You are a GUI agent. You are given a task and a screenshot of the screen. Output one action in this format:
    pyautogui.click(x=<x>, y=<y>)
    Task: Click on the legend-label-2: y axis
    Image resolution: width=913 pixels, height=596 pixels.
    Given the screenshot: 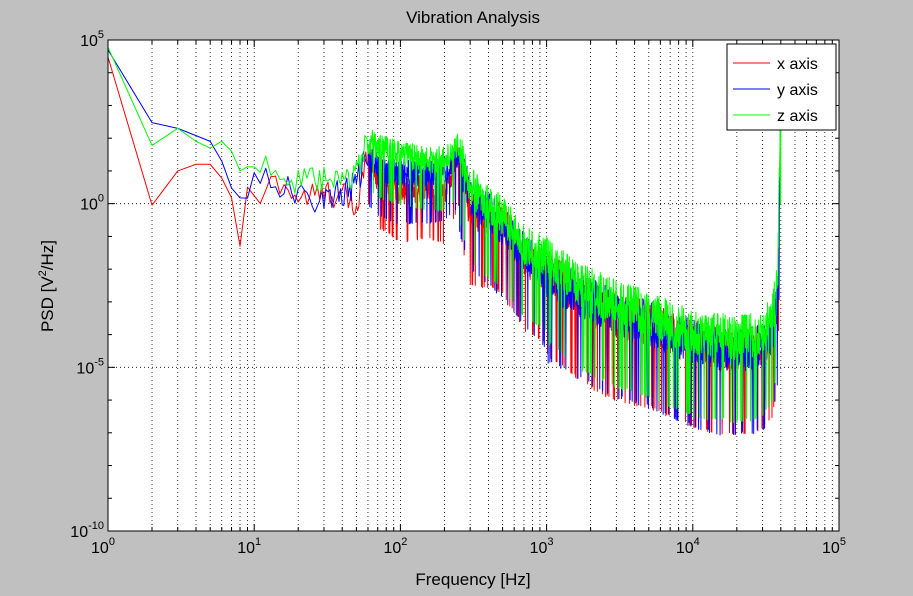 What is the action you would take?
    pyautogui.click(x=797, y=90)
    